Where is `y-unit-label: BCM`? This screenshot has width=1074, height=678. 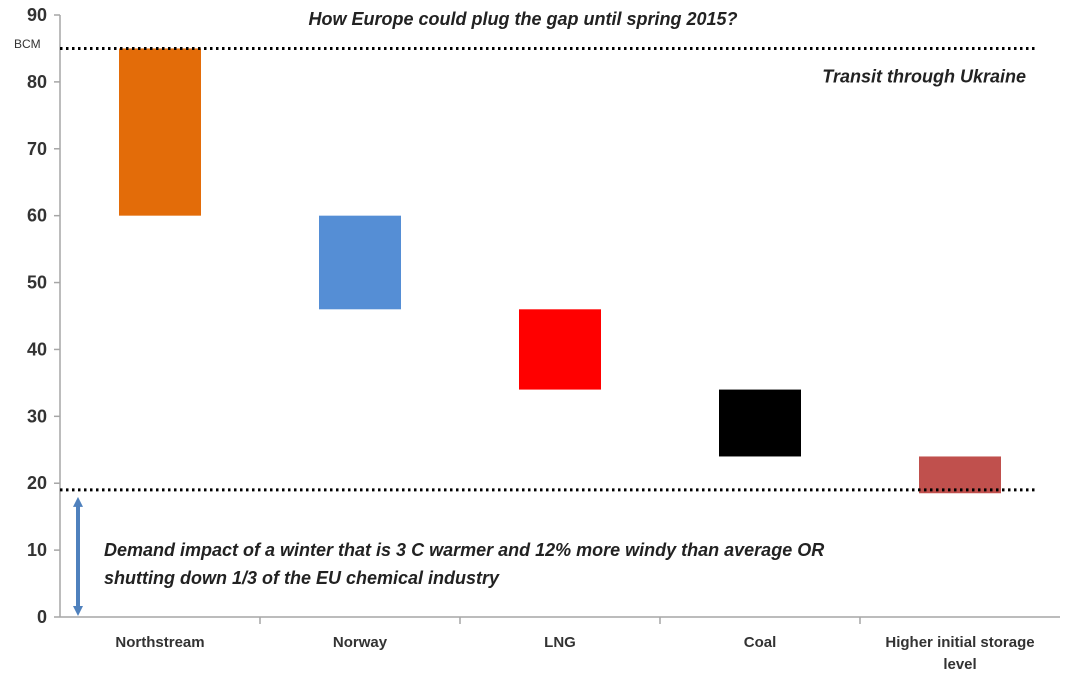
y-unit-label: BCM is located at coordinates (27, 44).